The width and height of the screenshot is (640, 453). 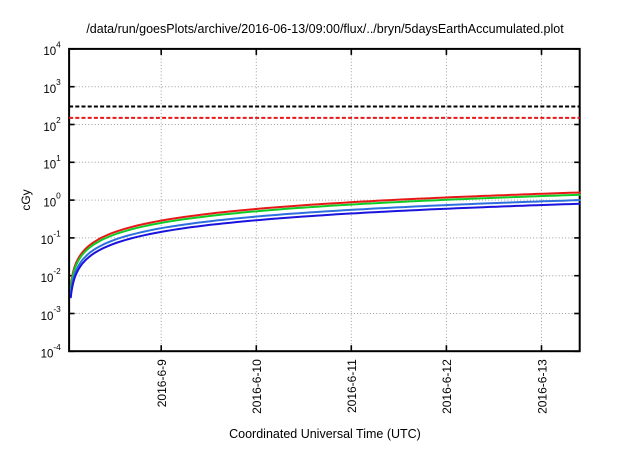 I want to click on svg-text:Coordinated Universal Time (UT: Coordinated Universal Time (UTC), so click(x=325, y=434).